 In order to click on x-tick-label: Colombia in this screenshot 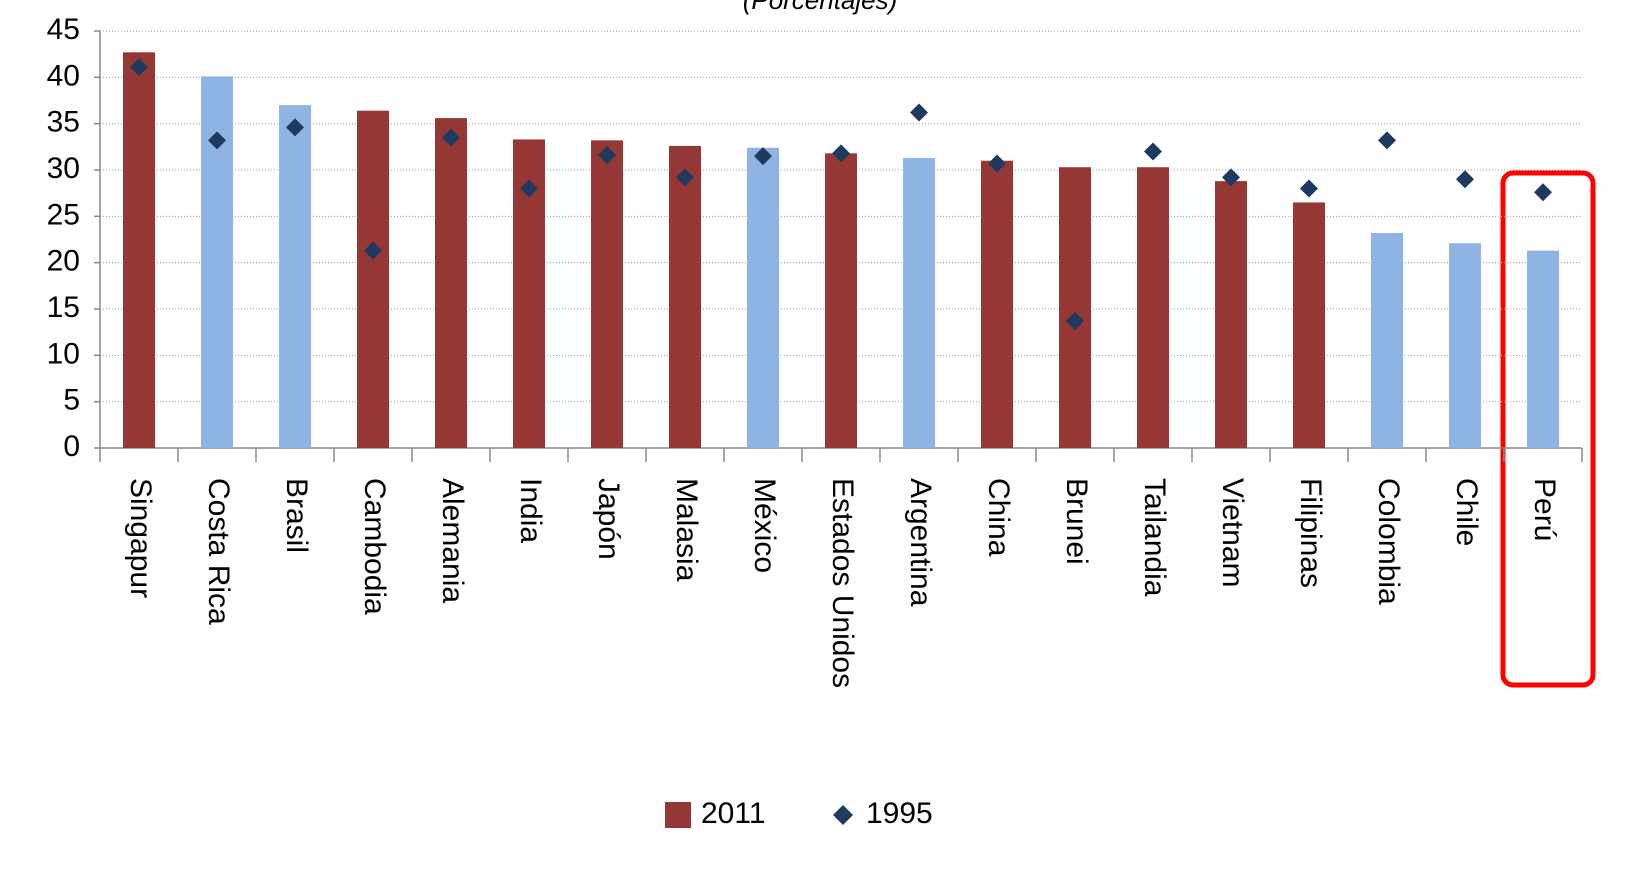, I will do `click(1388, 541)`.